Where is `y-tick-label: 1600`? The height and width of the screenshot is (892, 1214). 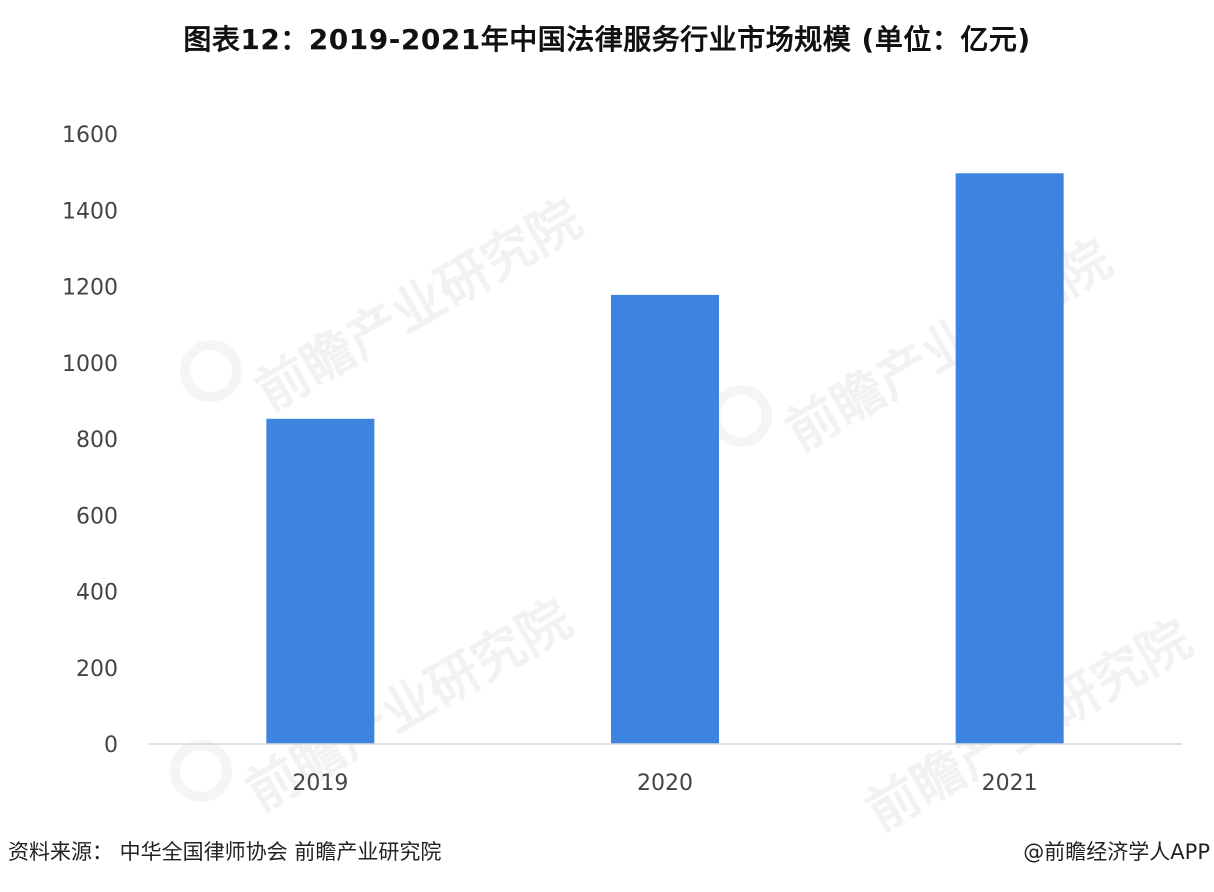
y-tick-label: 1600 is located at coordinates (90, 135).